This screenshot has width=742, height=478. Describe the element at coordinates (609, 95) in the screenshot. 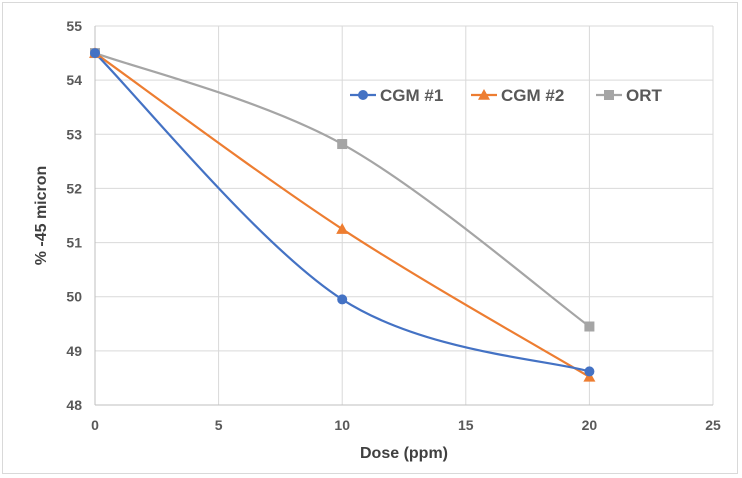

I see `legend-marker-ort` at that location.